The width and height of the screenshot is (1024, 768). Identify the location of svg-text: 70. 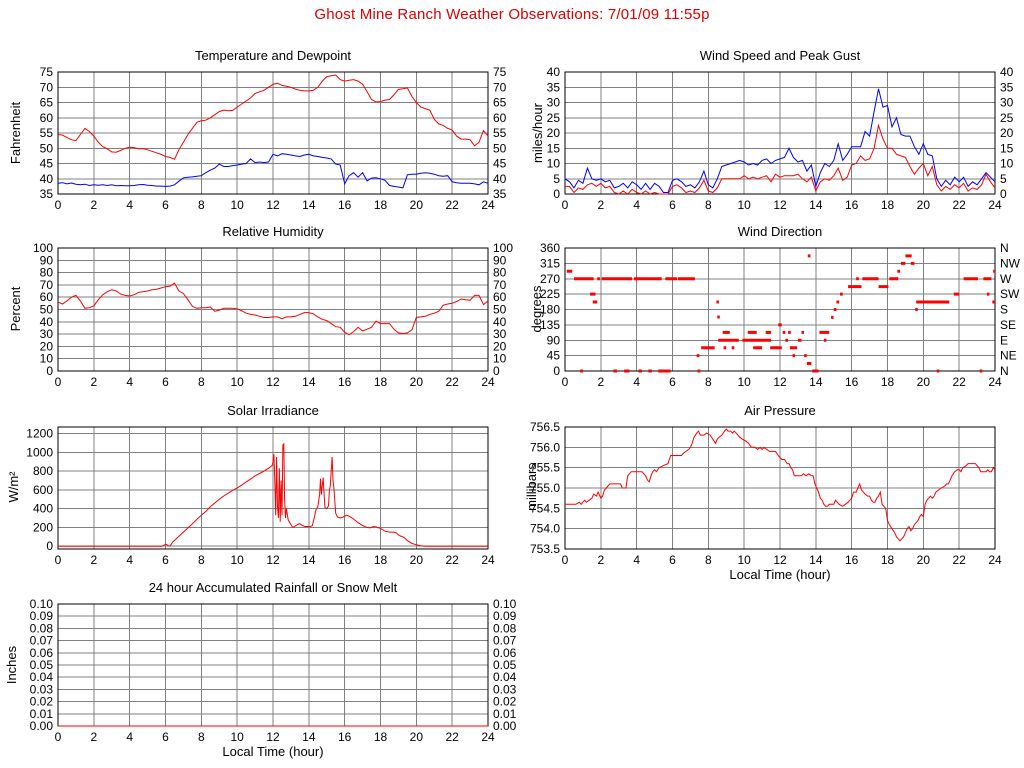
(500, 87).